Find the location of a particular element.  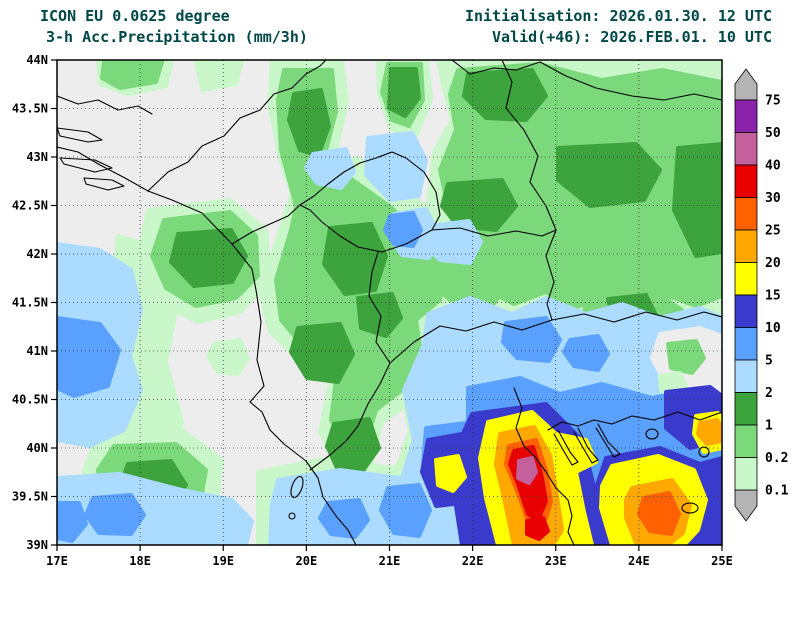

legend-label: 20 is located at coordinates (773, 263).